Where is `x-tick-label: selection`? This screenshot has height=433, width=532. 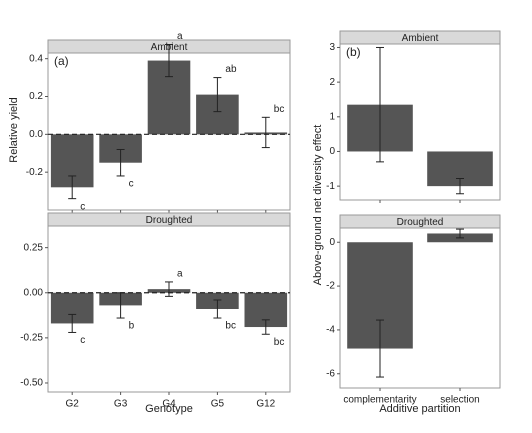 x-tick-label: selection is located at coordinates (459, 400).